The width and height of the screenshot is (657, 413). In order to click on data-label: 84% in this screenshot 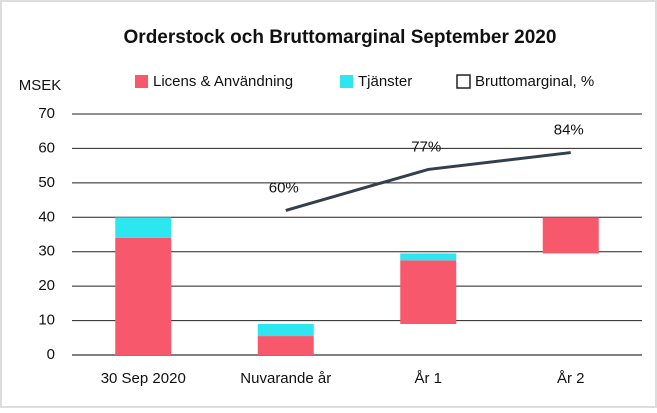, I will do `click(569, 130)`.